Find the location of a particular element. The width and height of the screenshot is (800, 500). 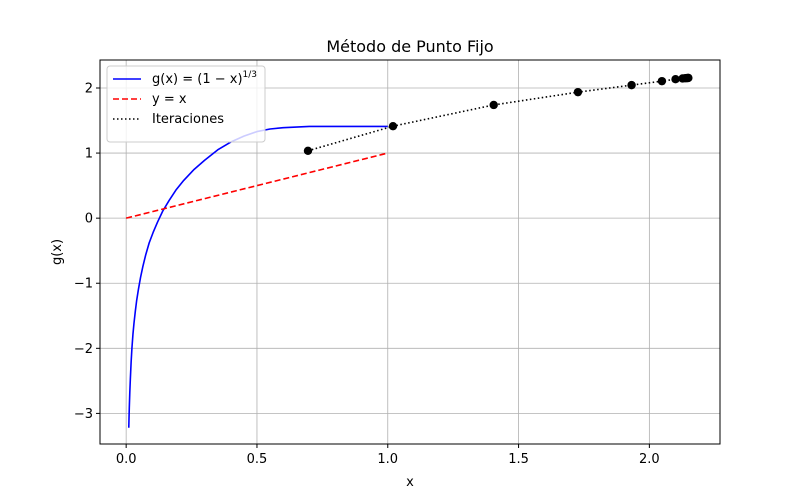

chart-title: Método de Punto Fijo is located at coordinates (409, 46).